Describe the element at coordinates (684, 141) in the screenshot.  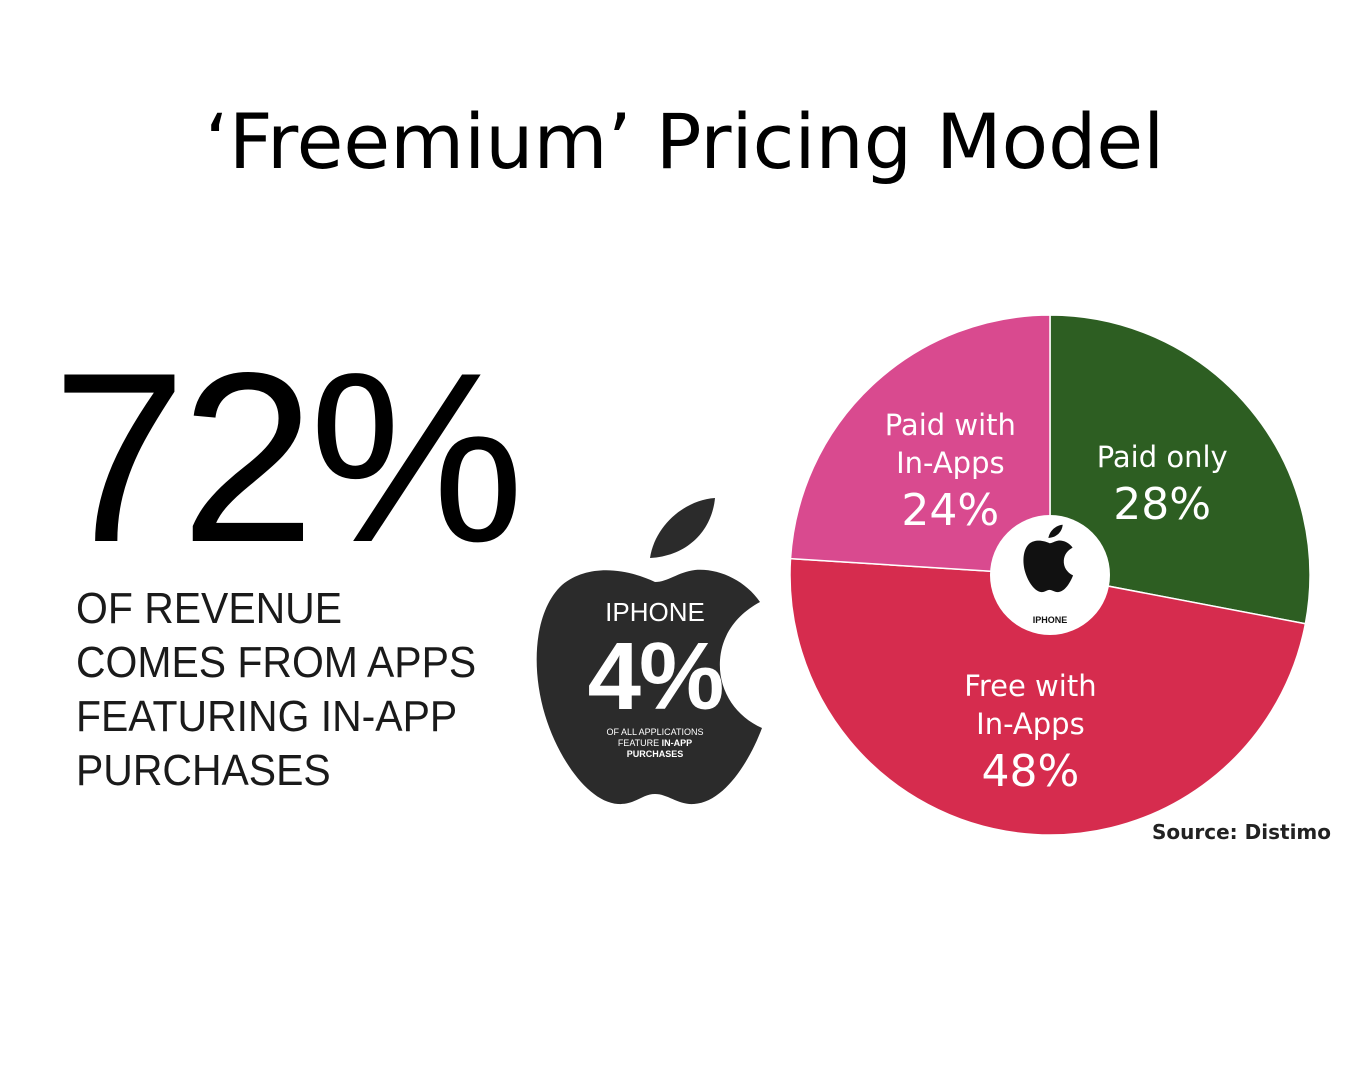
I see `slide-title: ‘Freemium’ Pricing Model` at that location.